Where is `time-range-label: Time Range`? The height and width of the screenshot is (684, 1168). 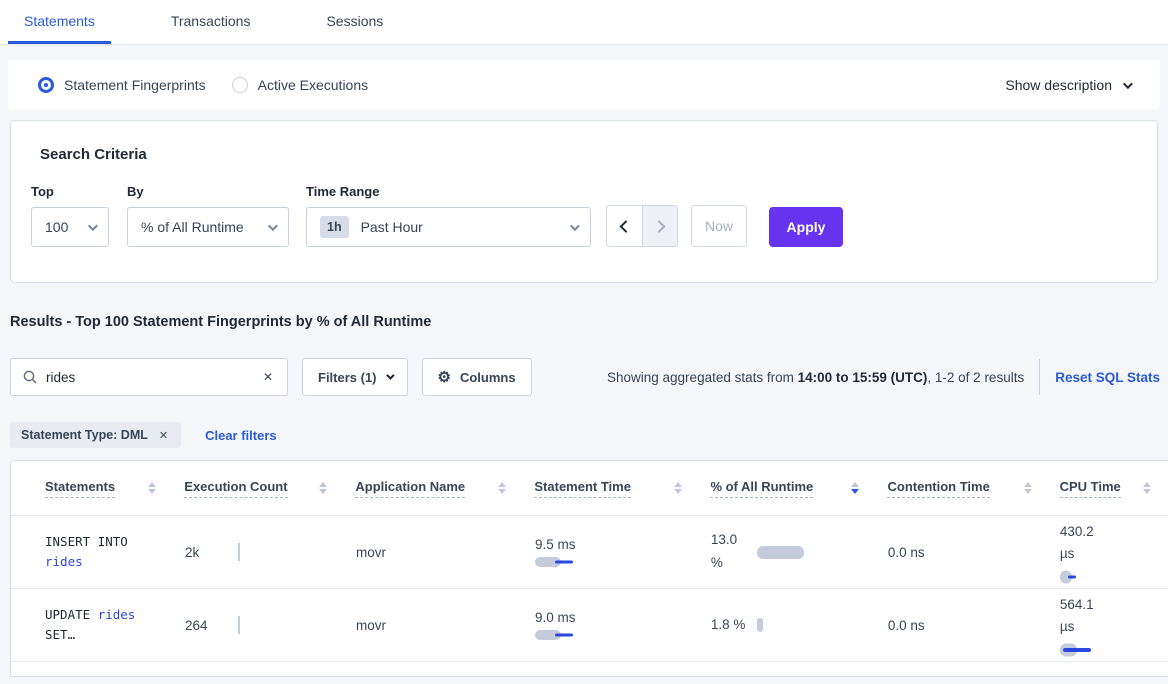 time-range-label: Time Range is located at coordinates (343, 191).